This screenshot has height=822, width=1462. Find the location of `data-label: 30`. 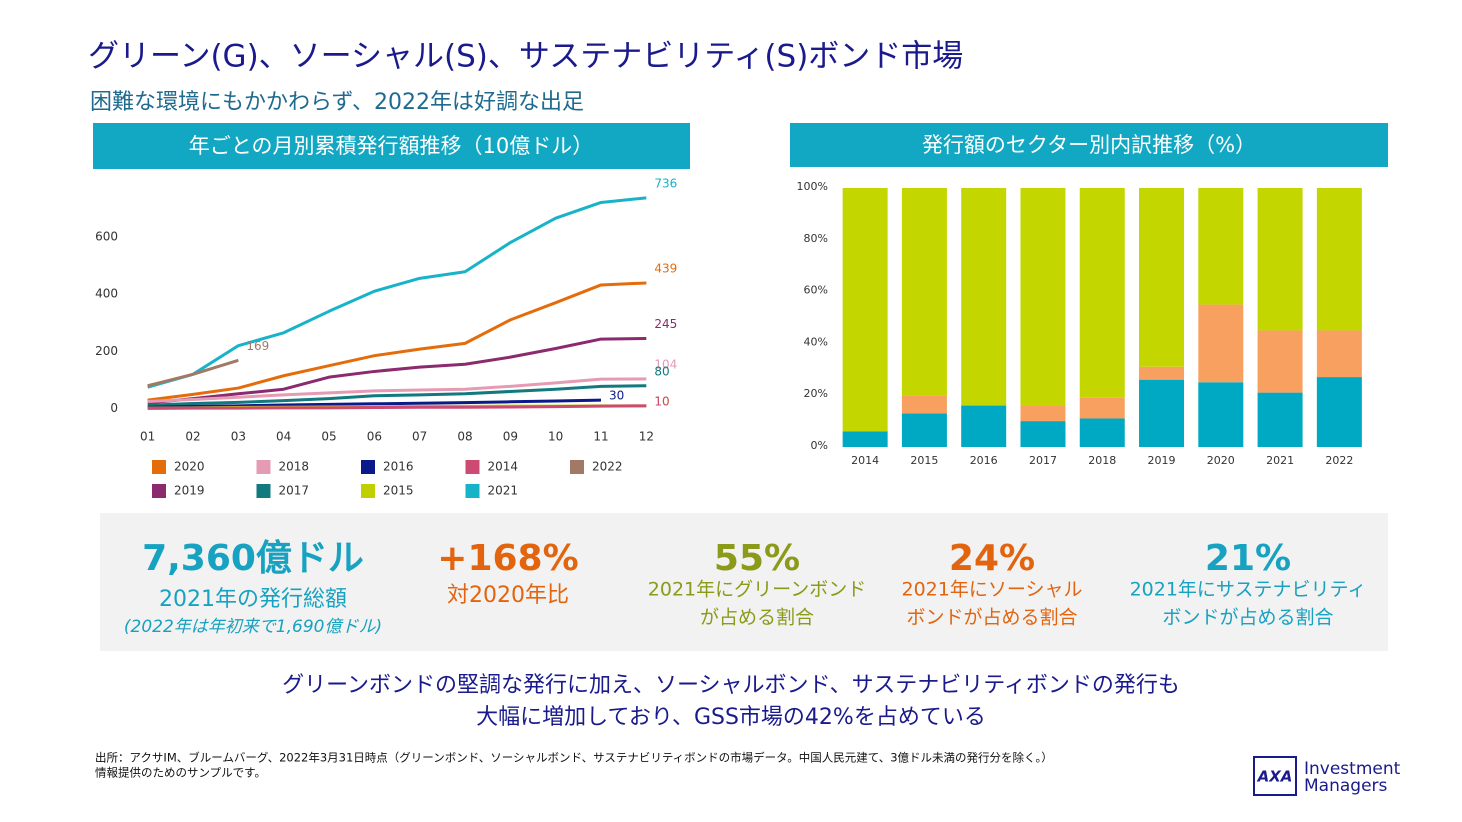

data-label: 30 is located at coordinates (616, 396).